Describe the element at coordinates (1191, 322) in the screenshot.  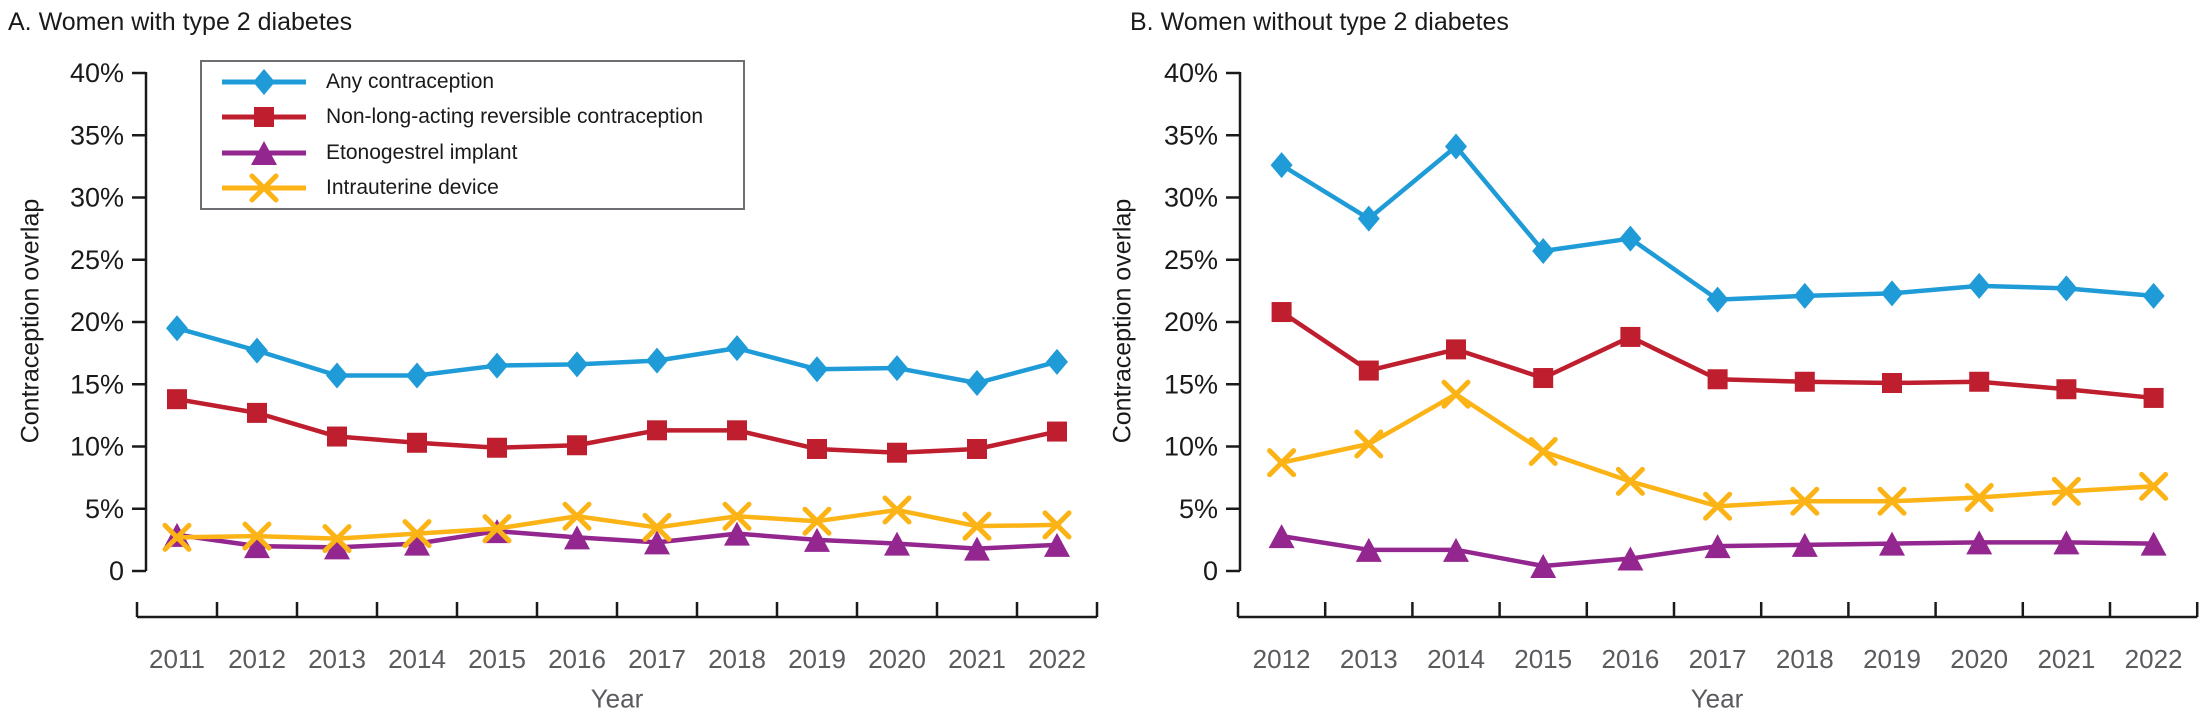
I see `y-tick-label: 20%` at that location.